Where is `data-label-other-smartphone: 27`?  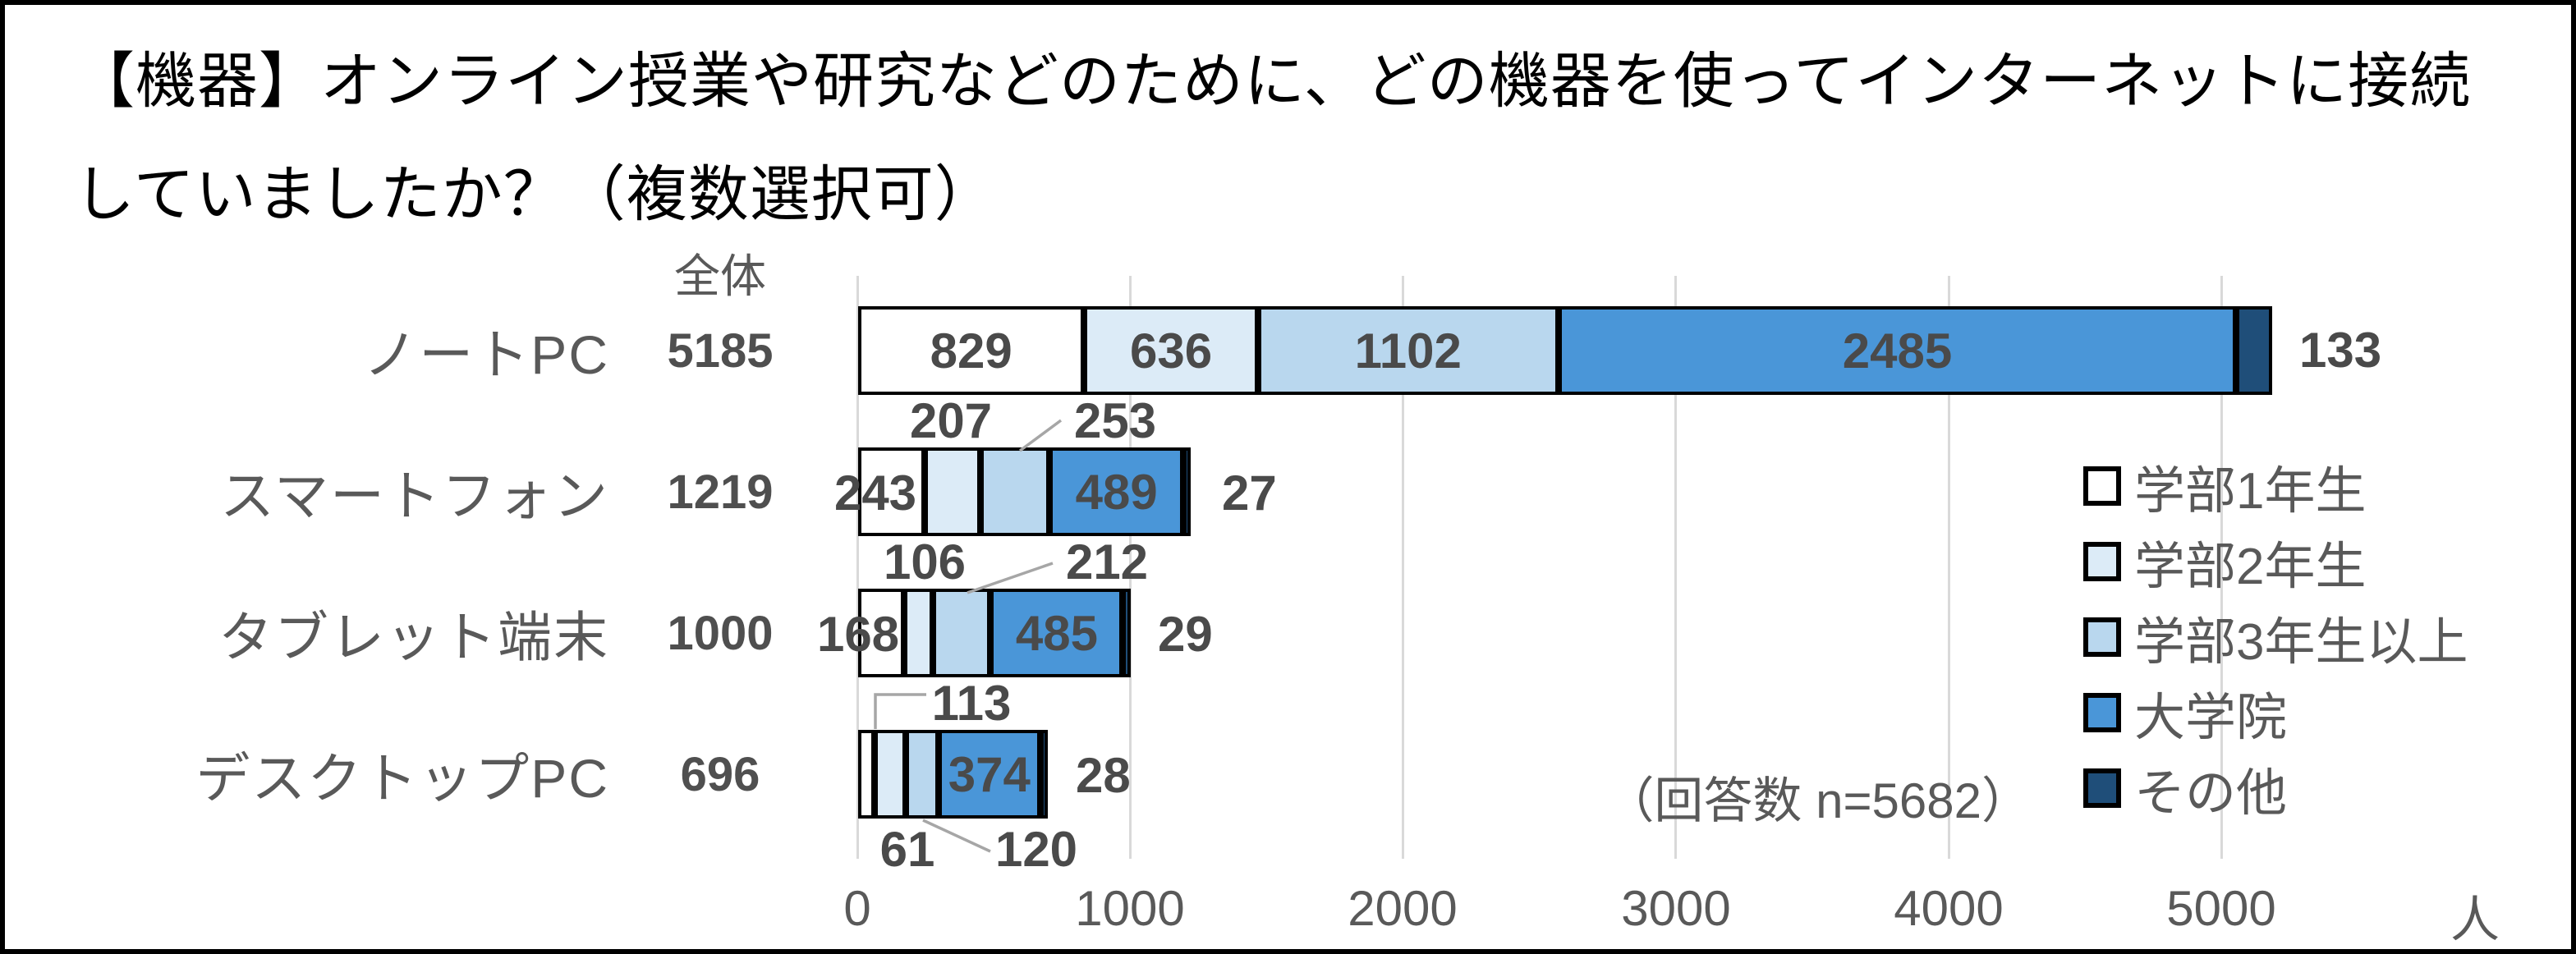
data-label-other-smartphone: 27 is located at coordinates (1249, 493).